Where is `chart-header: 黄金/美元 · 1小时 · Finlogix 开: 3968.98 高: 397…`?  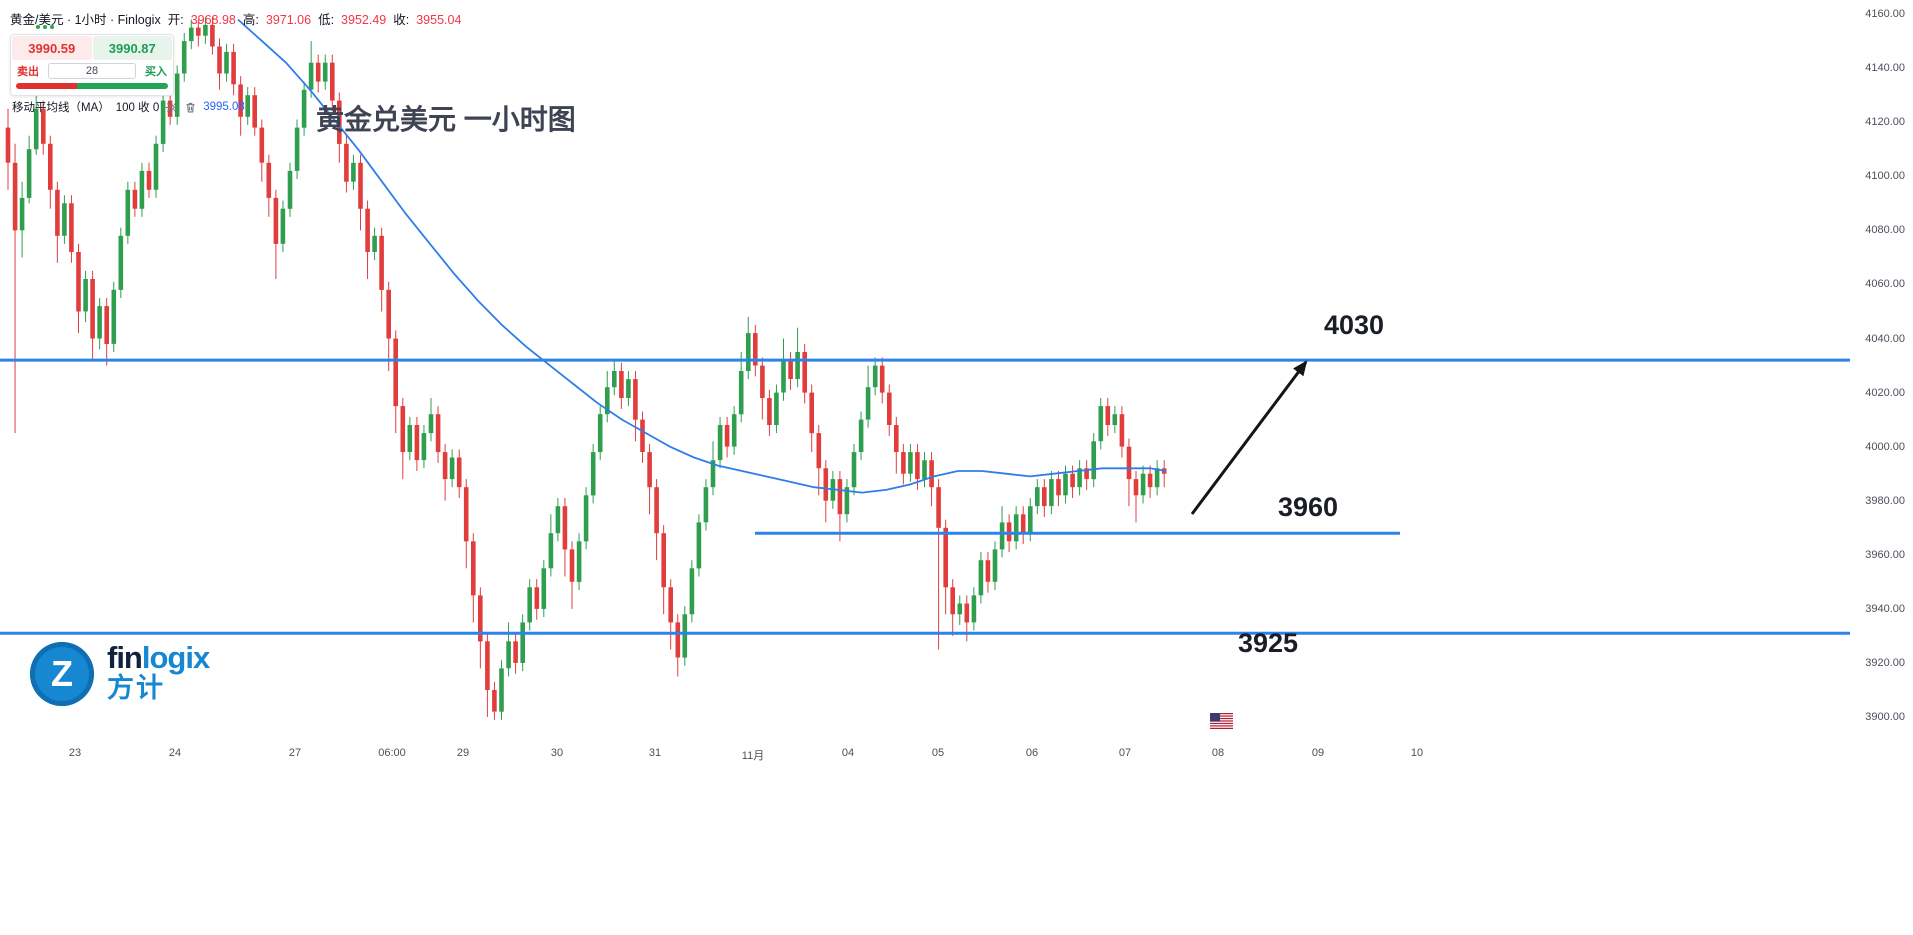 chart-header: 黄金/美元 · 1小时 · Finlogix 开: 3968.98 高: 397… is located at coordinates (235, 18).